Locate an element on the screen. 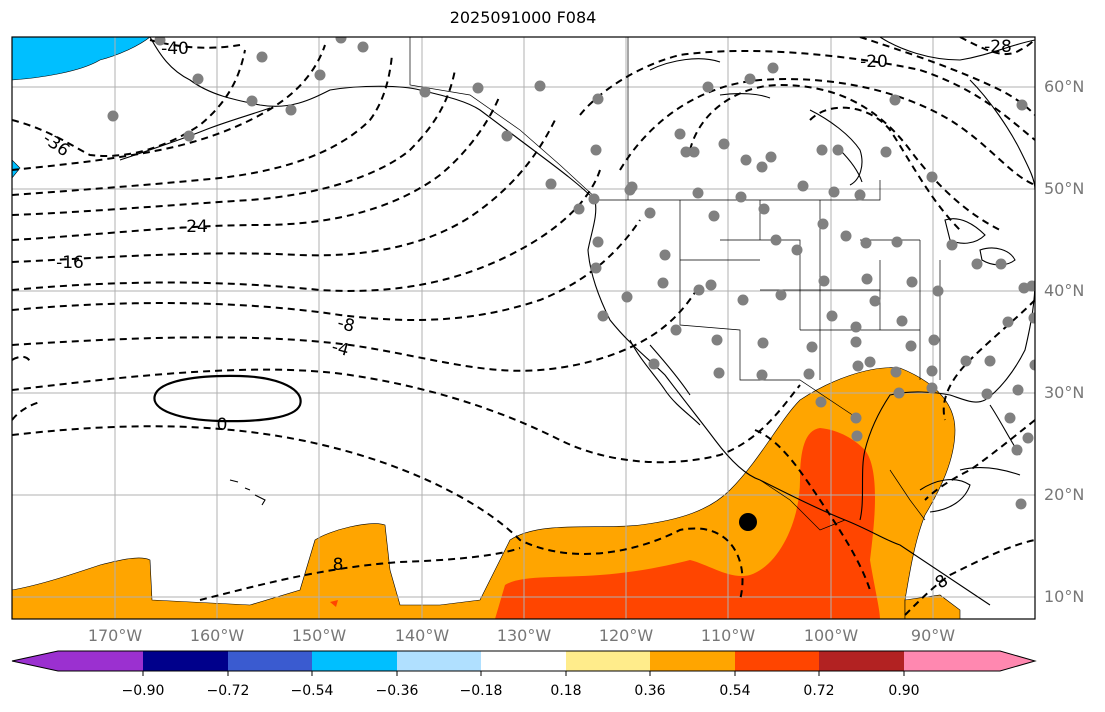 The height and width of the screenshot is (712, 1105). latitude-label: 40°N is located at coordinates (1064, 290).